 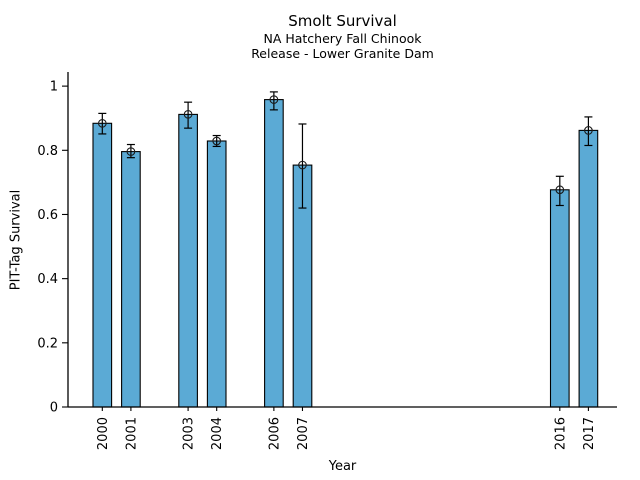 I want to click on y-tick-label-0: 0, so click(x=54, y=408).